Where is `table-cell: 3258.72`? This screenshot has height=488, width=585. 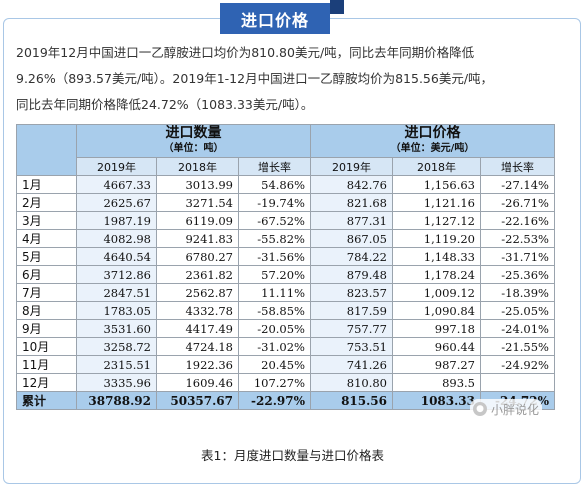
table-cell: 3258.72 is located at coordinates (116, 346).